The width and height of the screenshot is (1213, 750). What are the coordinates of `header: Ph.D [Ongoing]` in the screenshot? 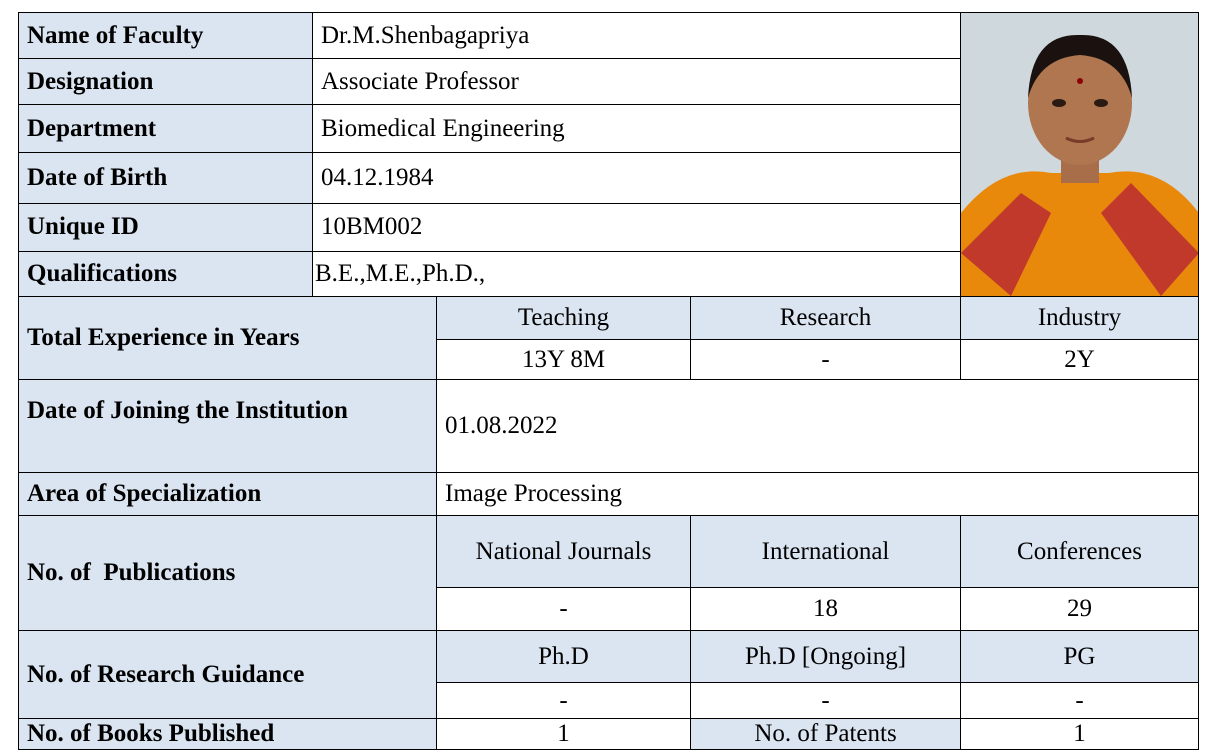 It's located at (825, 656).